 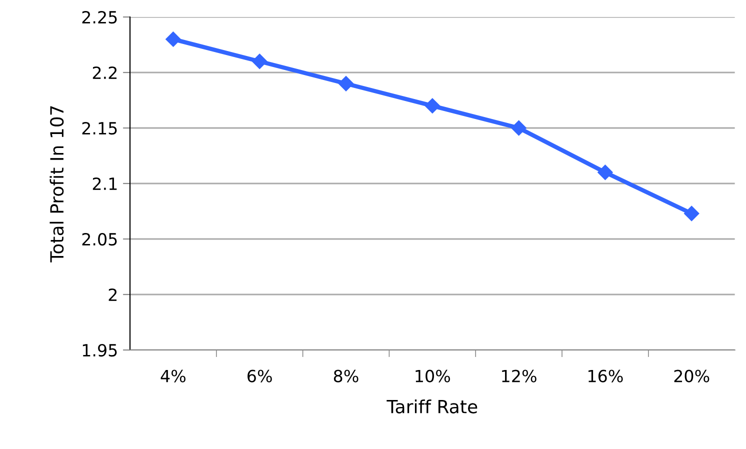 What do you see at coordinates (99, 128) in the screenshot?
I see `y-tick-label: 2.15` at bounding box center [99, 128].